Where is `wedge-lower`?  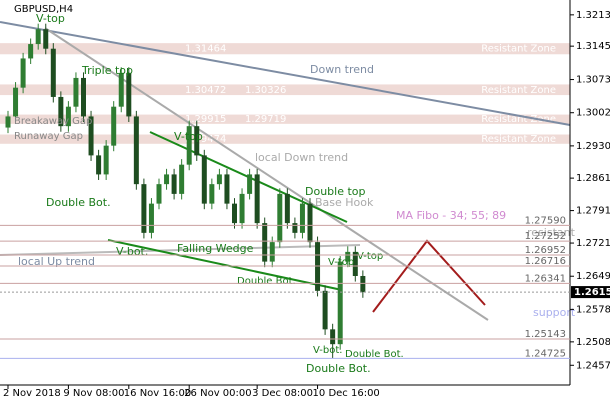
wedge-lower is located at coordinates (225, 265).